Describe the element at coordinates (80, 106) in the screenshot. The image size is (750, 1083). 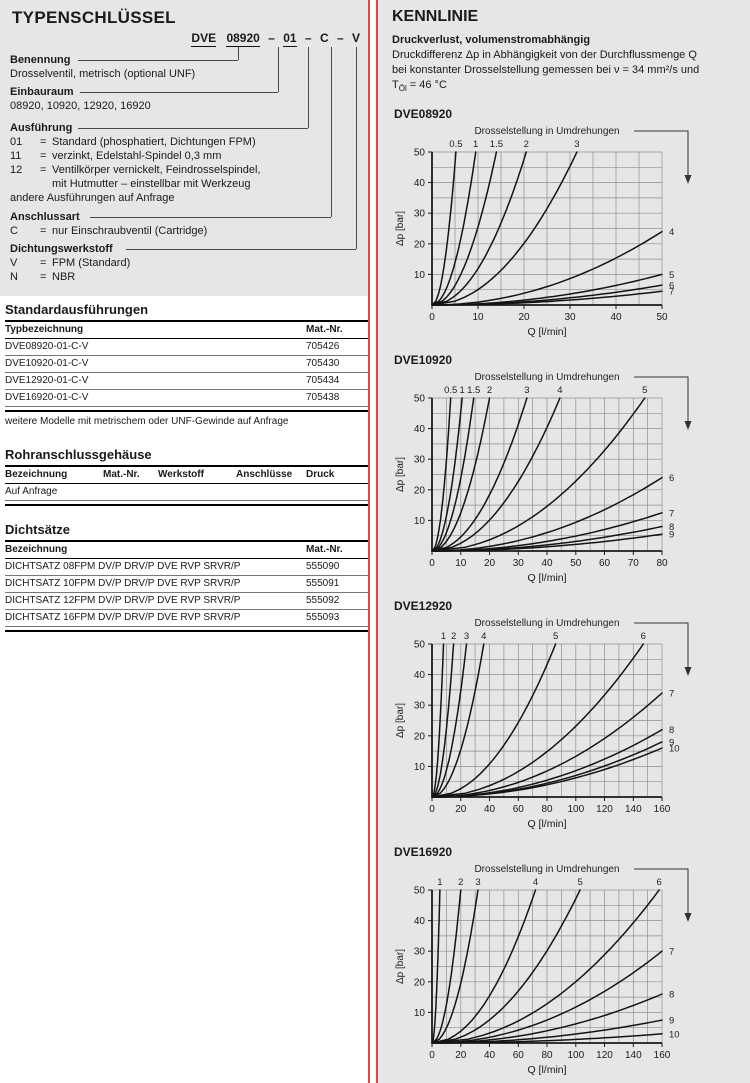
I see `einbauraum-desc: 08920, 10920, 12920, 16920` at that location.